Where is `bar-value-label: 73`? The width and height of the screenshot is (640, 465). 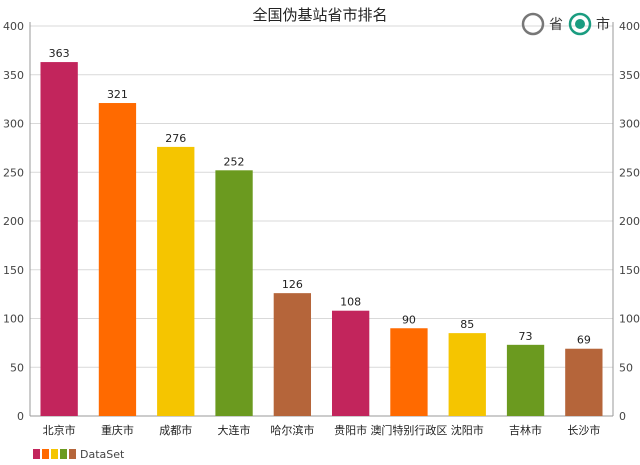
bar-value-label: 73 is located at coordinates (526, 336).